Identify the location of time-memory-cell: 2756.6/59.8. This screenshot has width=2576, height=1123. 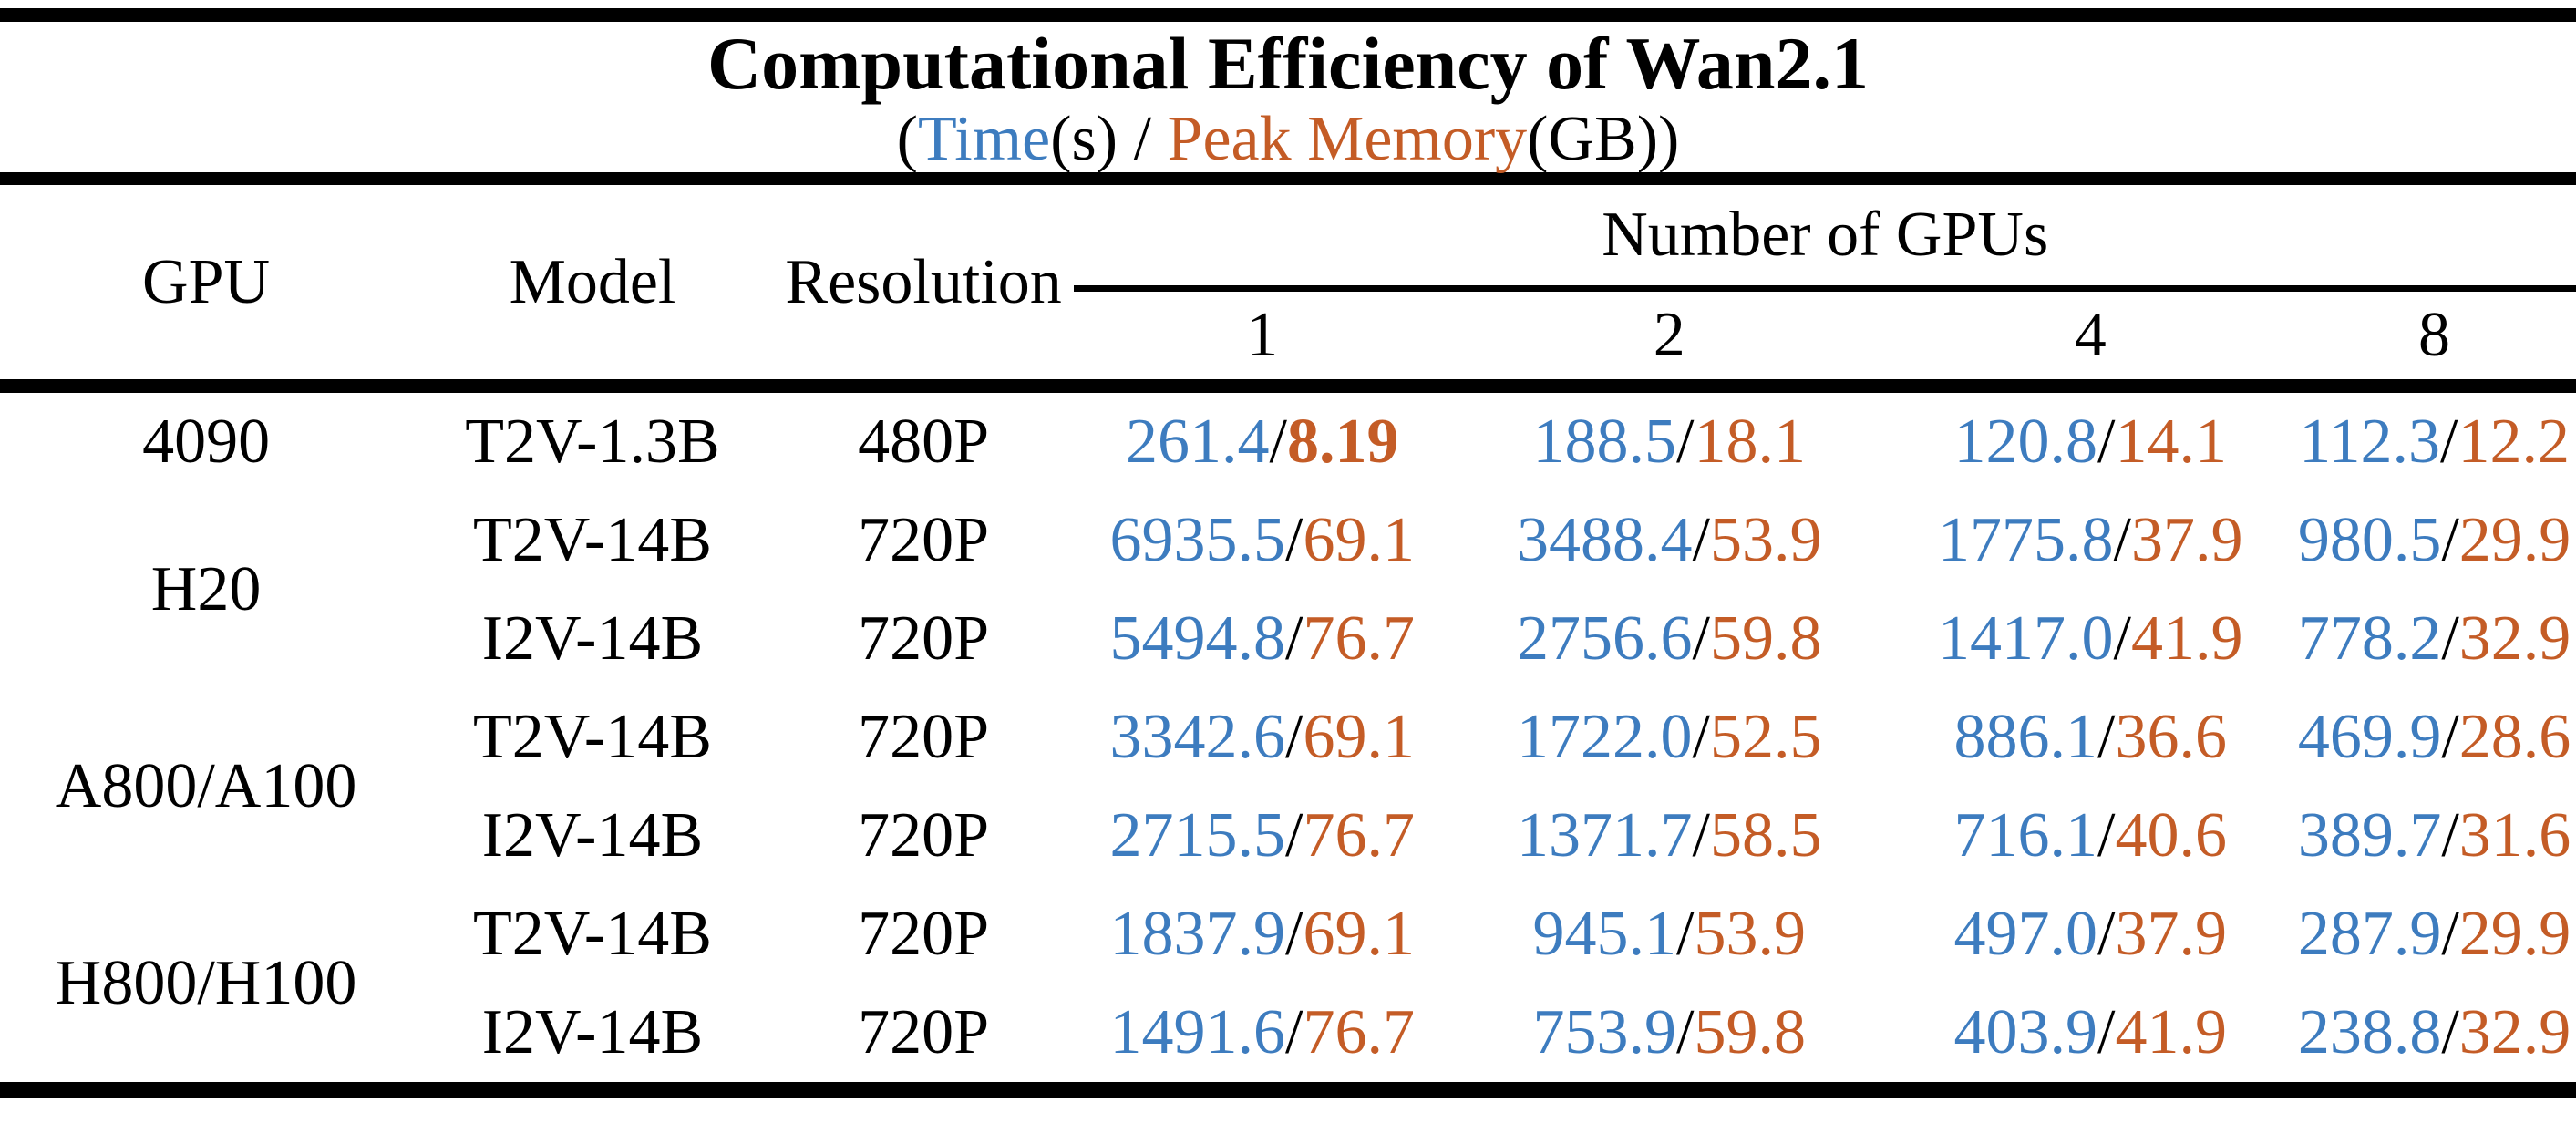
(1669, 639).